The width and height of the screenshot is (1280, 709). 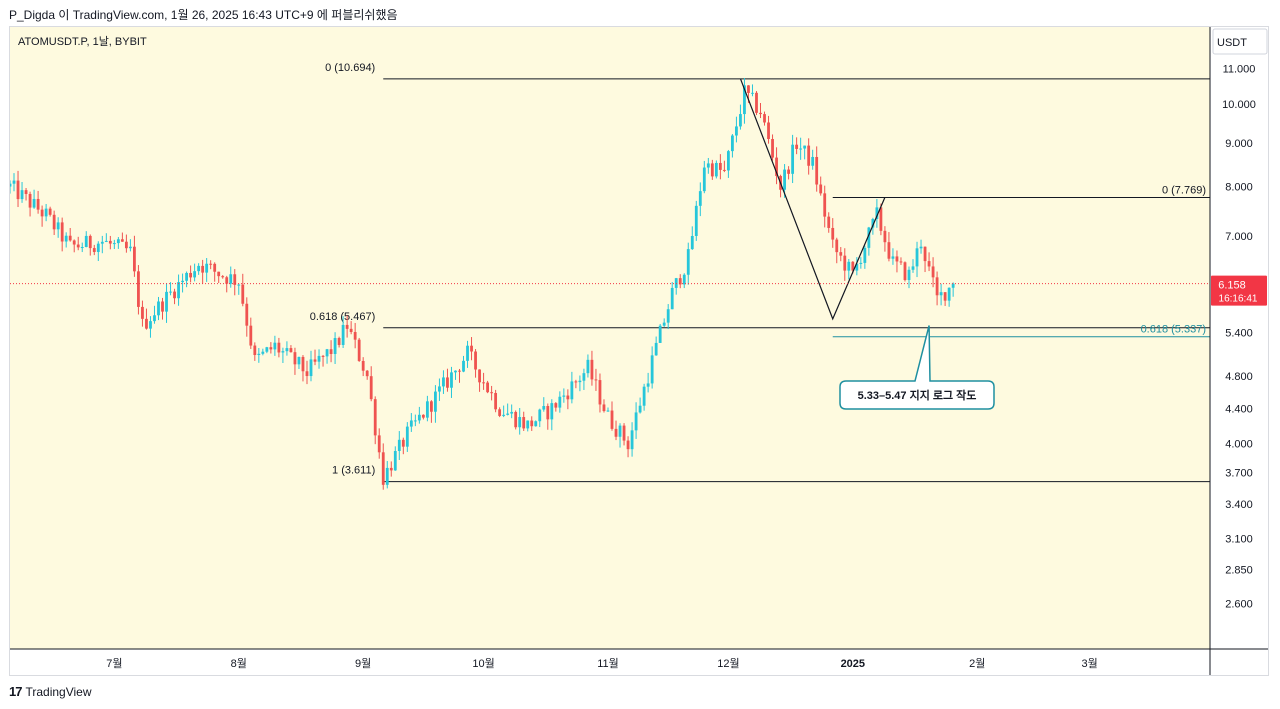 What do you see at coordinates (1239, 333) in the screenshot?
I see `price-tick-label: 5.400` at bounding box center [1239, 333].